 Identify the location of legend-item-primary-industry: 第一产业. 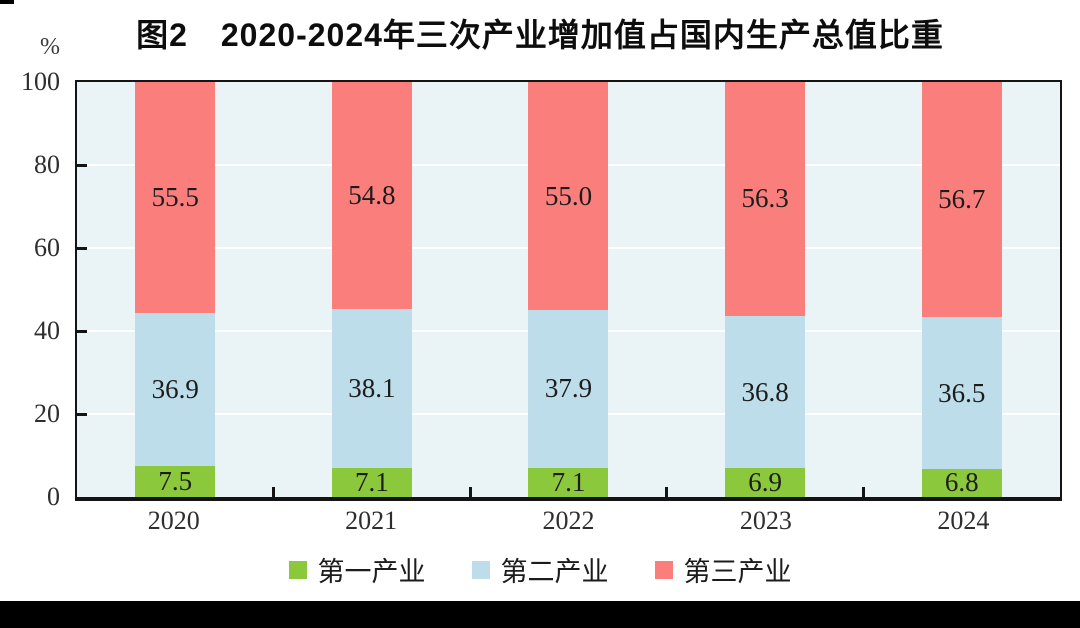
(357, 569).